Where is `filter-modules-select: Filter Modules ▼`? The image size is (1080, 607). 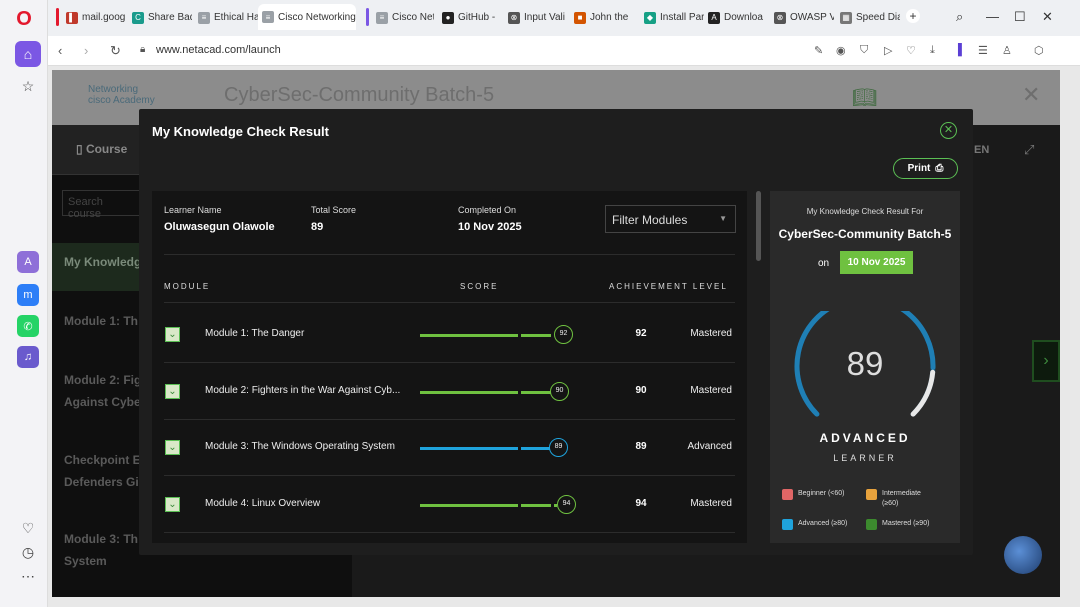 filter-modules-select: Filter Modules ▼ is located at coordinates (670, 219).